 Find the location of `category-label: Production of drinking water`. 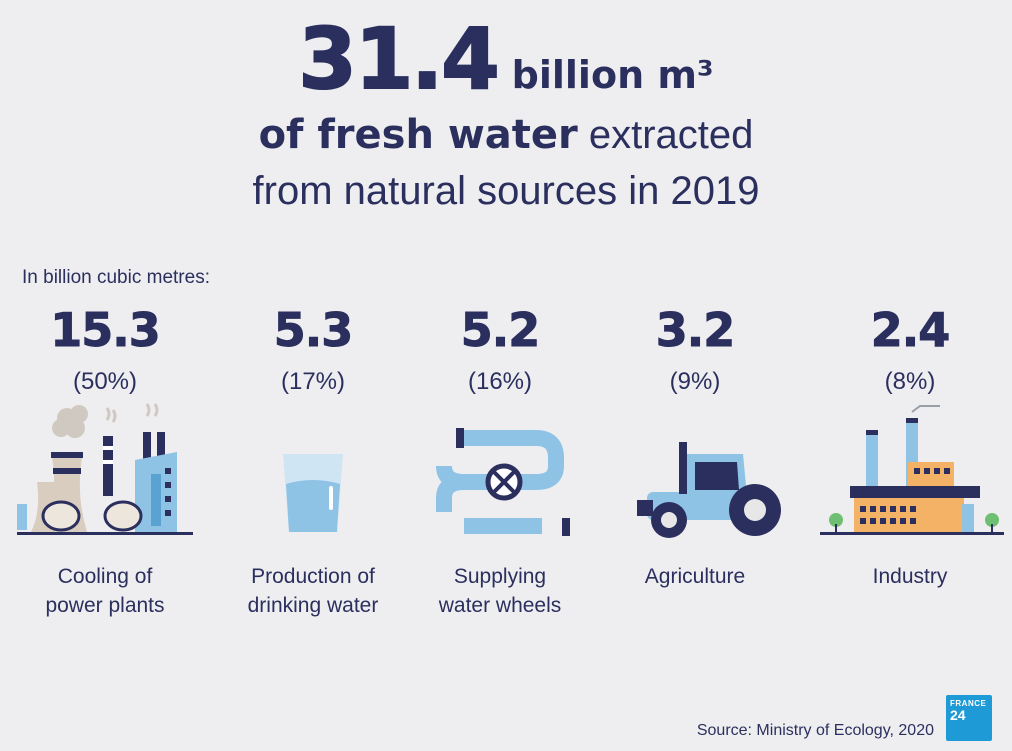

category-label: Production of drinking water is located at coordinates (313, 591).